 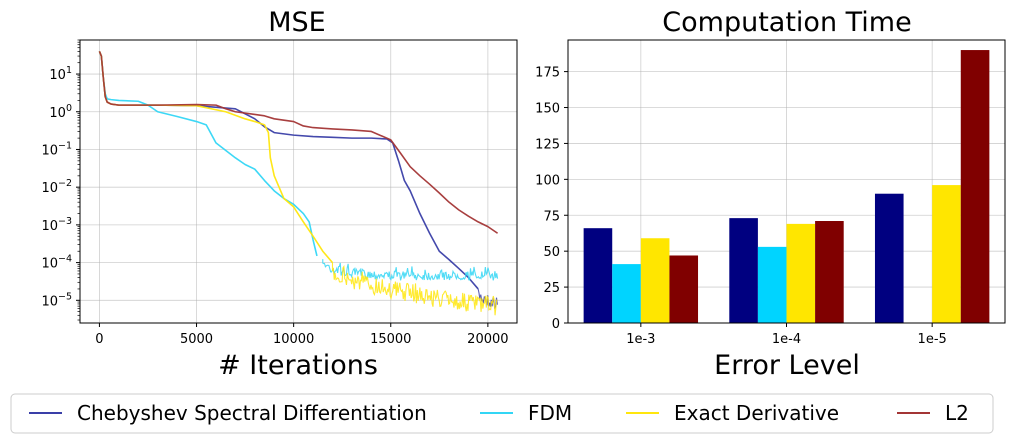 I want to click on legend-label-l2: L2, so click(x=957, y=413).